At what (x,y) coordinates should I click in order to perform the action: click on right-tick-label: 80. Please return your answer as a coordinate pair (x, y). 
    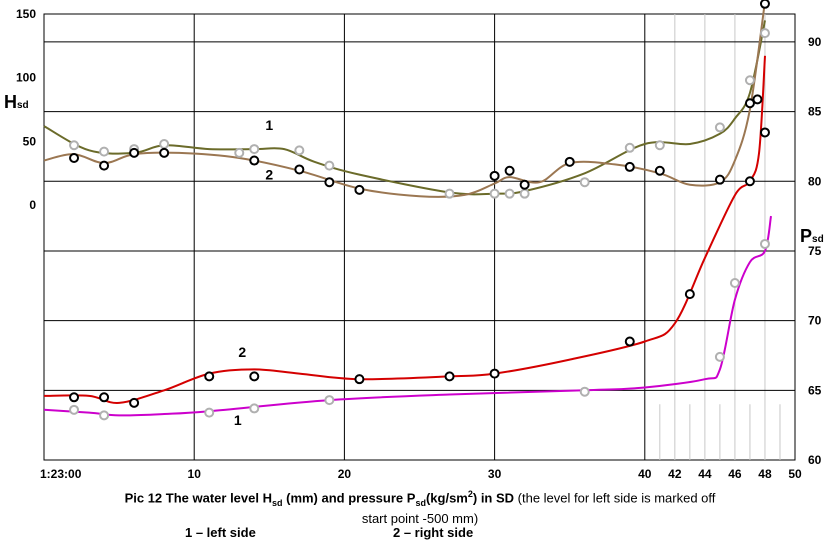
    Looking at the image, I should click on (815, 181).